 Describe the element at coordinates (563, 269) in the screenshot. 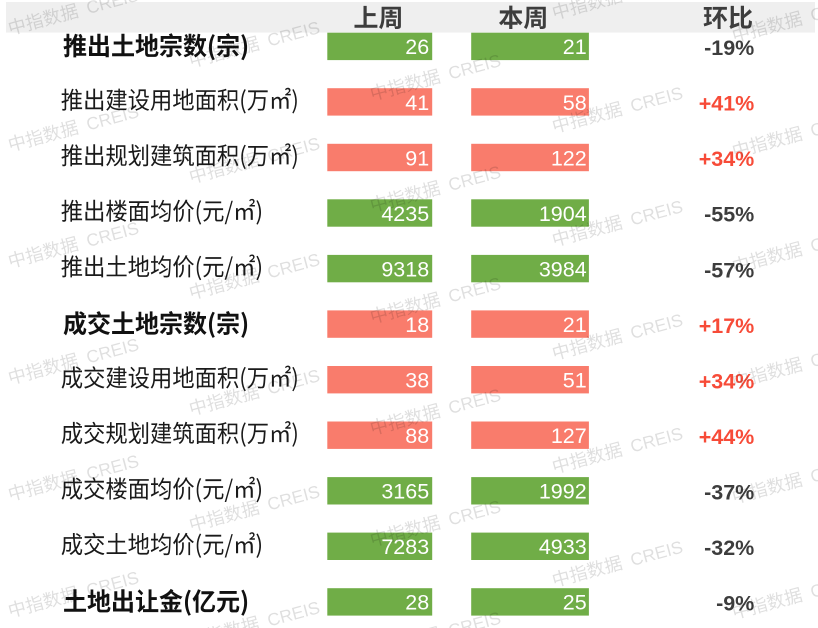

I see `svg-text: 3984` at that location.